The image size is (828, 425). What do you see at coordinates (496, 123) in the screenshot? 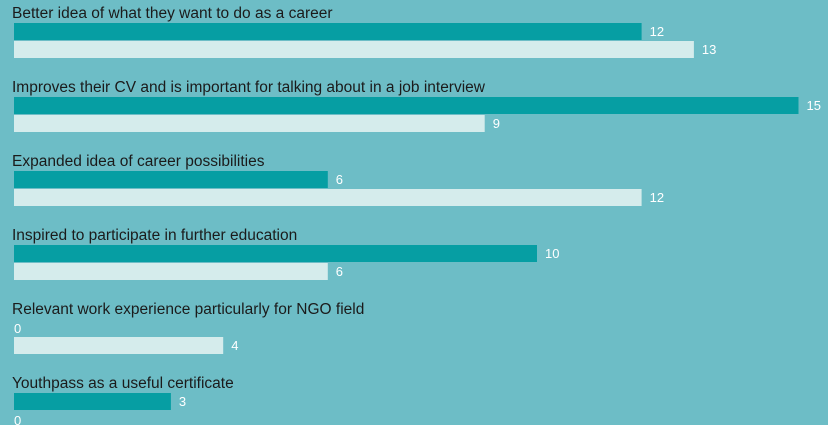
I see `value-label: 9` at bounding box center [496, 123].